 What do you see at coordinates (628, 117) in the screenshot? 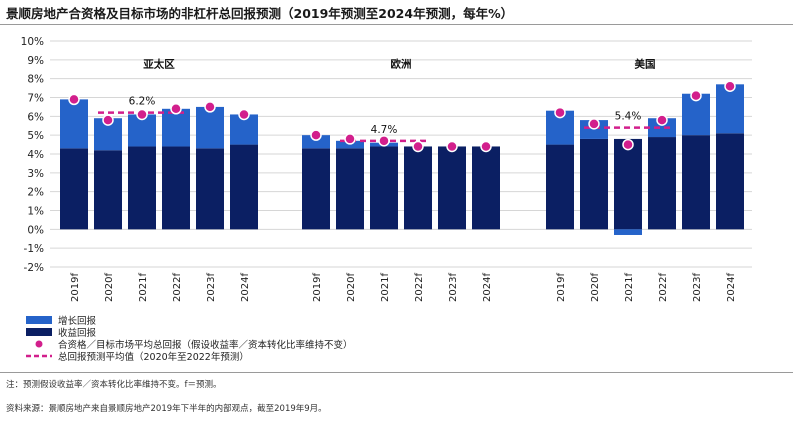
I see `average-label: 5.4%` at bounding box center [628, 117].